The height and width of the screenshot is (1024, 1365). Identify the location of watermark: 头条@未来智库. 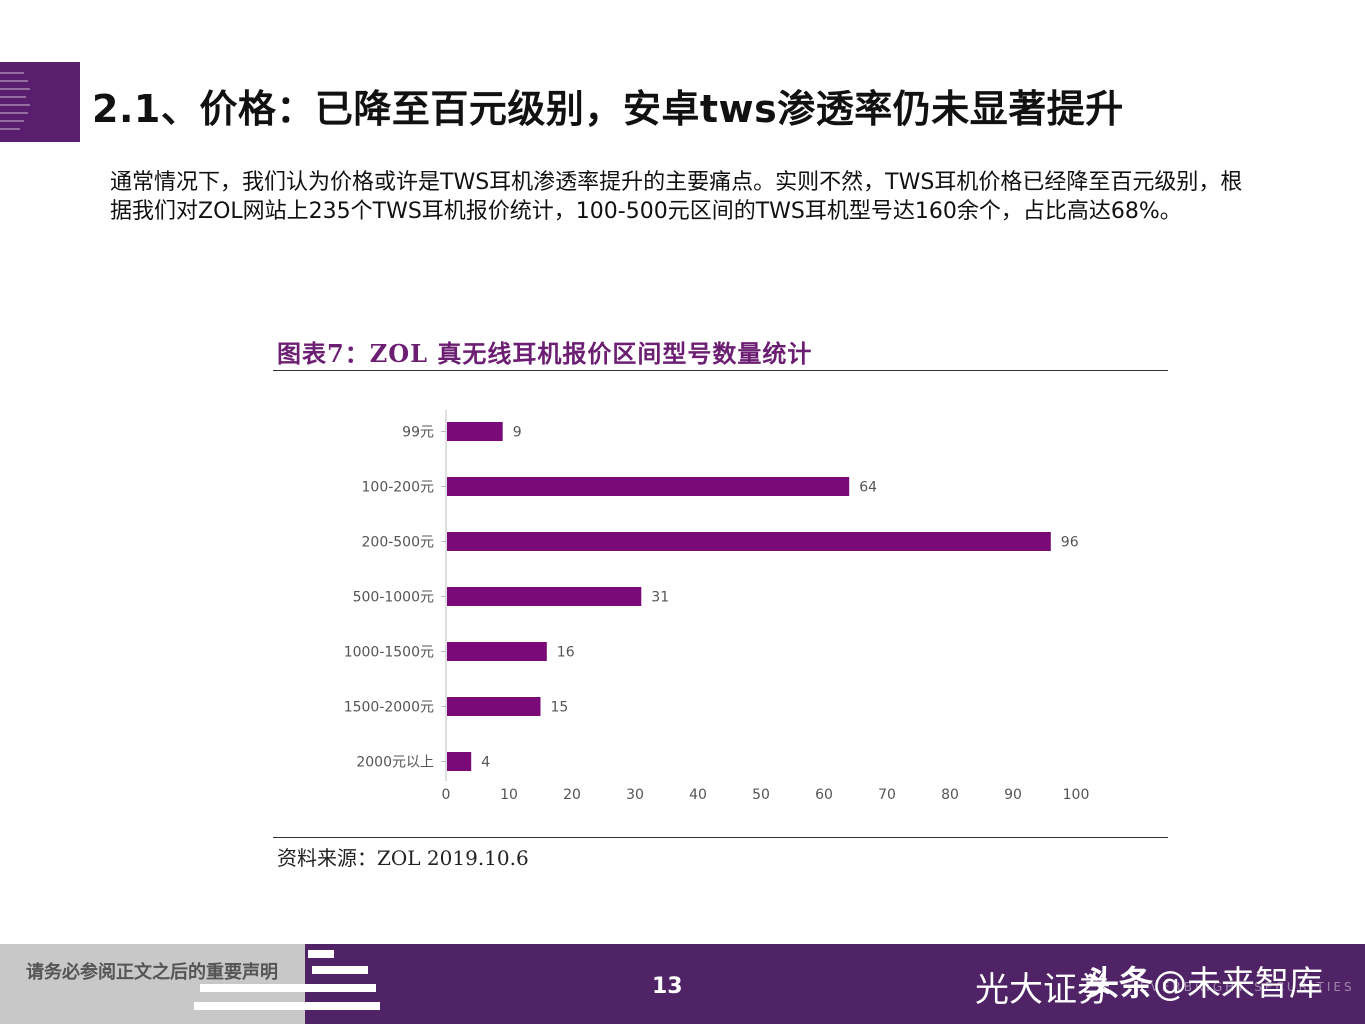
(1204, 980).